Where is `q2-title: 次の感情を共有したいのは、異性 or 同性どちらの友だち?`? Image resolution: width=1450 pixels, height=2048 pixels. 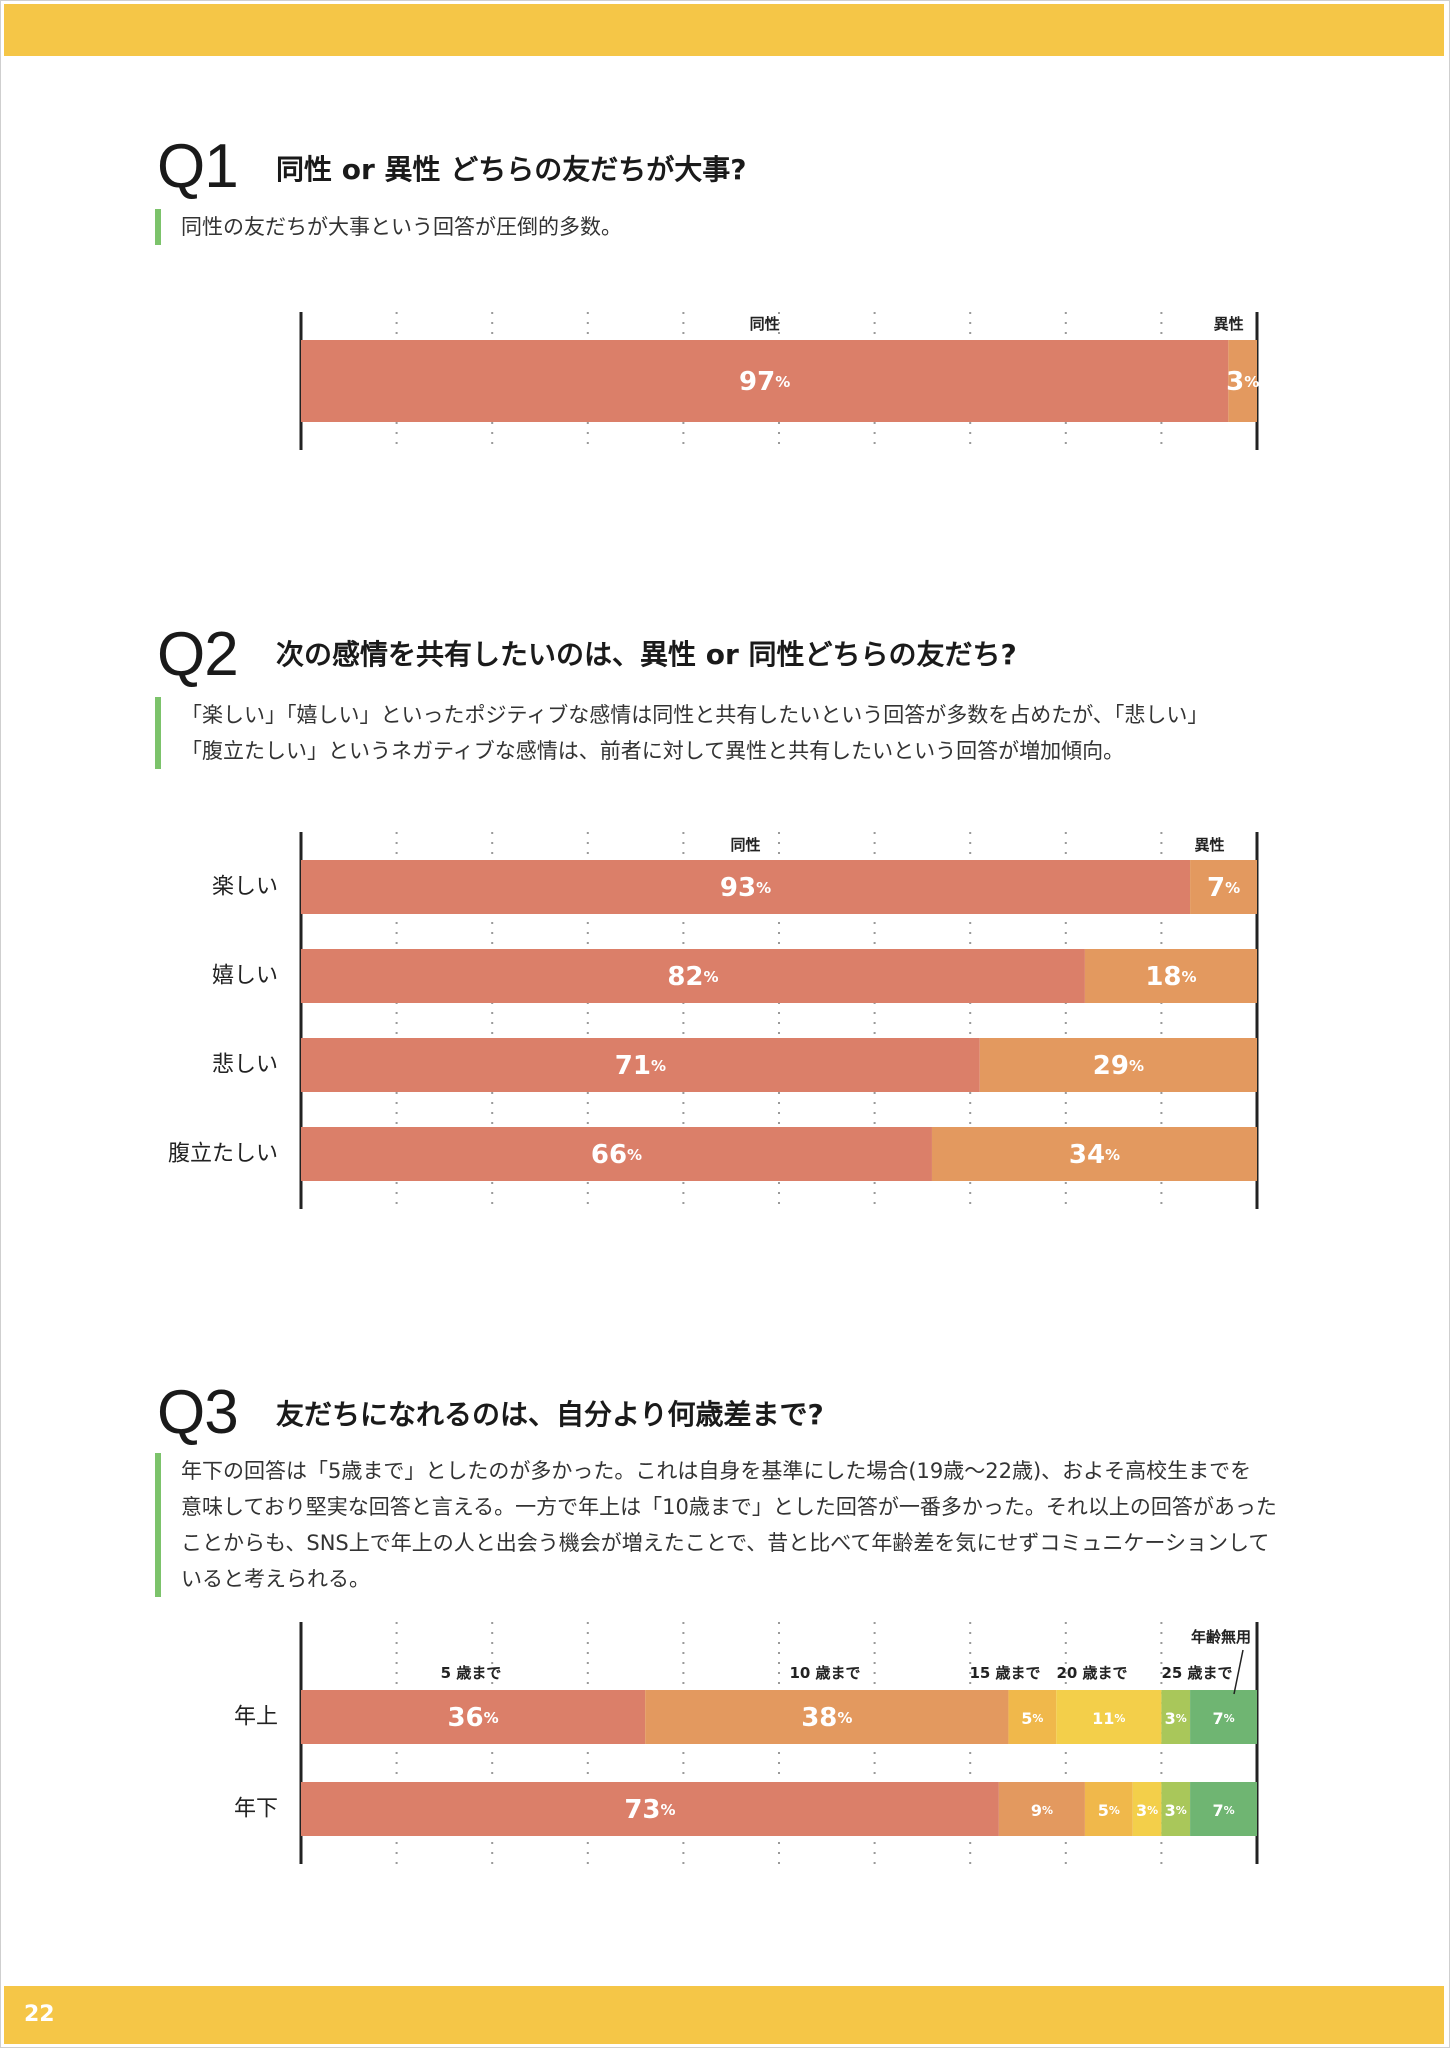
q2-title: 次の感情を共有したいのは、異性 or 同性どちらの友だち? is located at coordinates (646, 654).